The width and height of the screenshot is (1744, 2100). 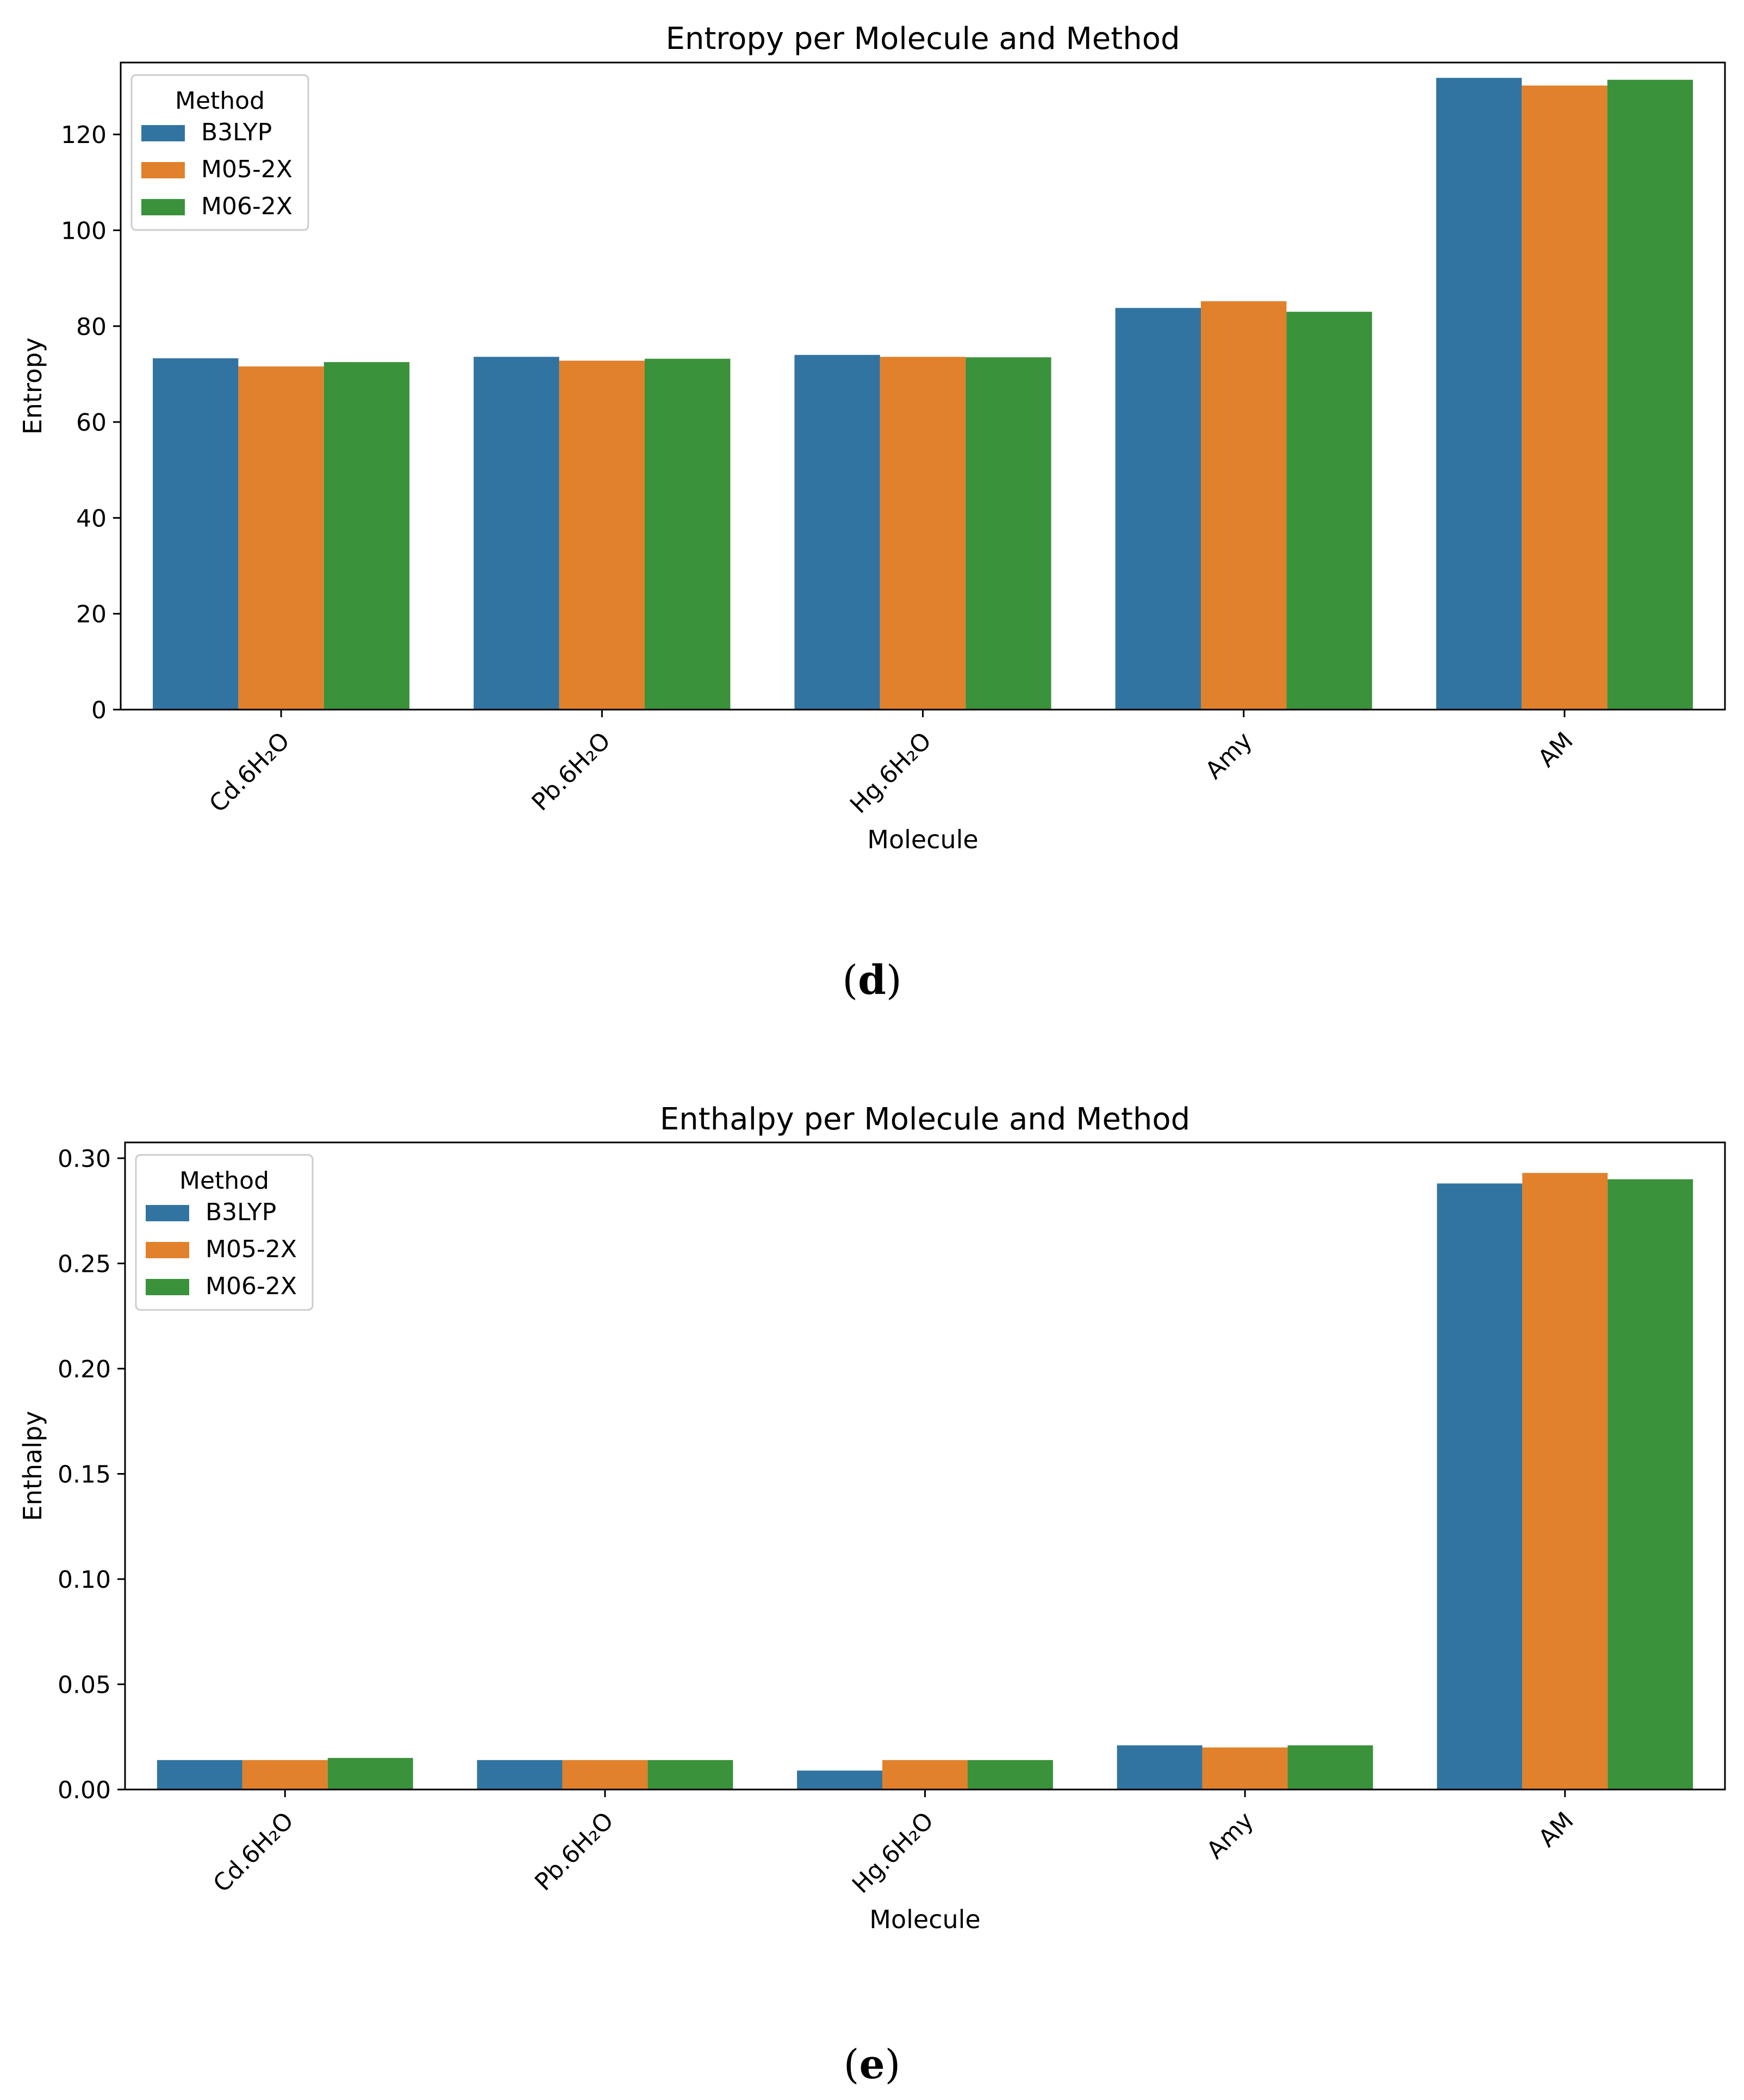 I want to click on y-tick-label: 60, so click(x=91, y=423).